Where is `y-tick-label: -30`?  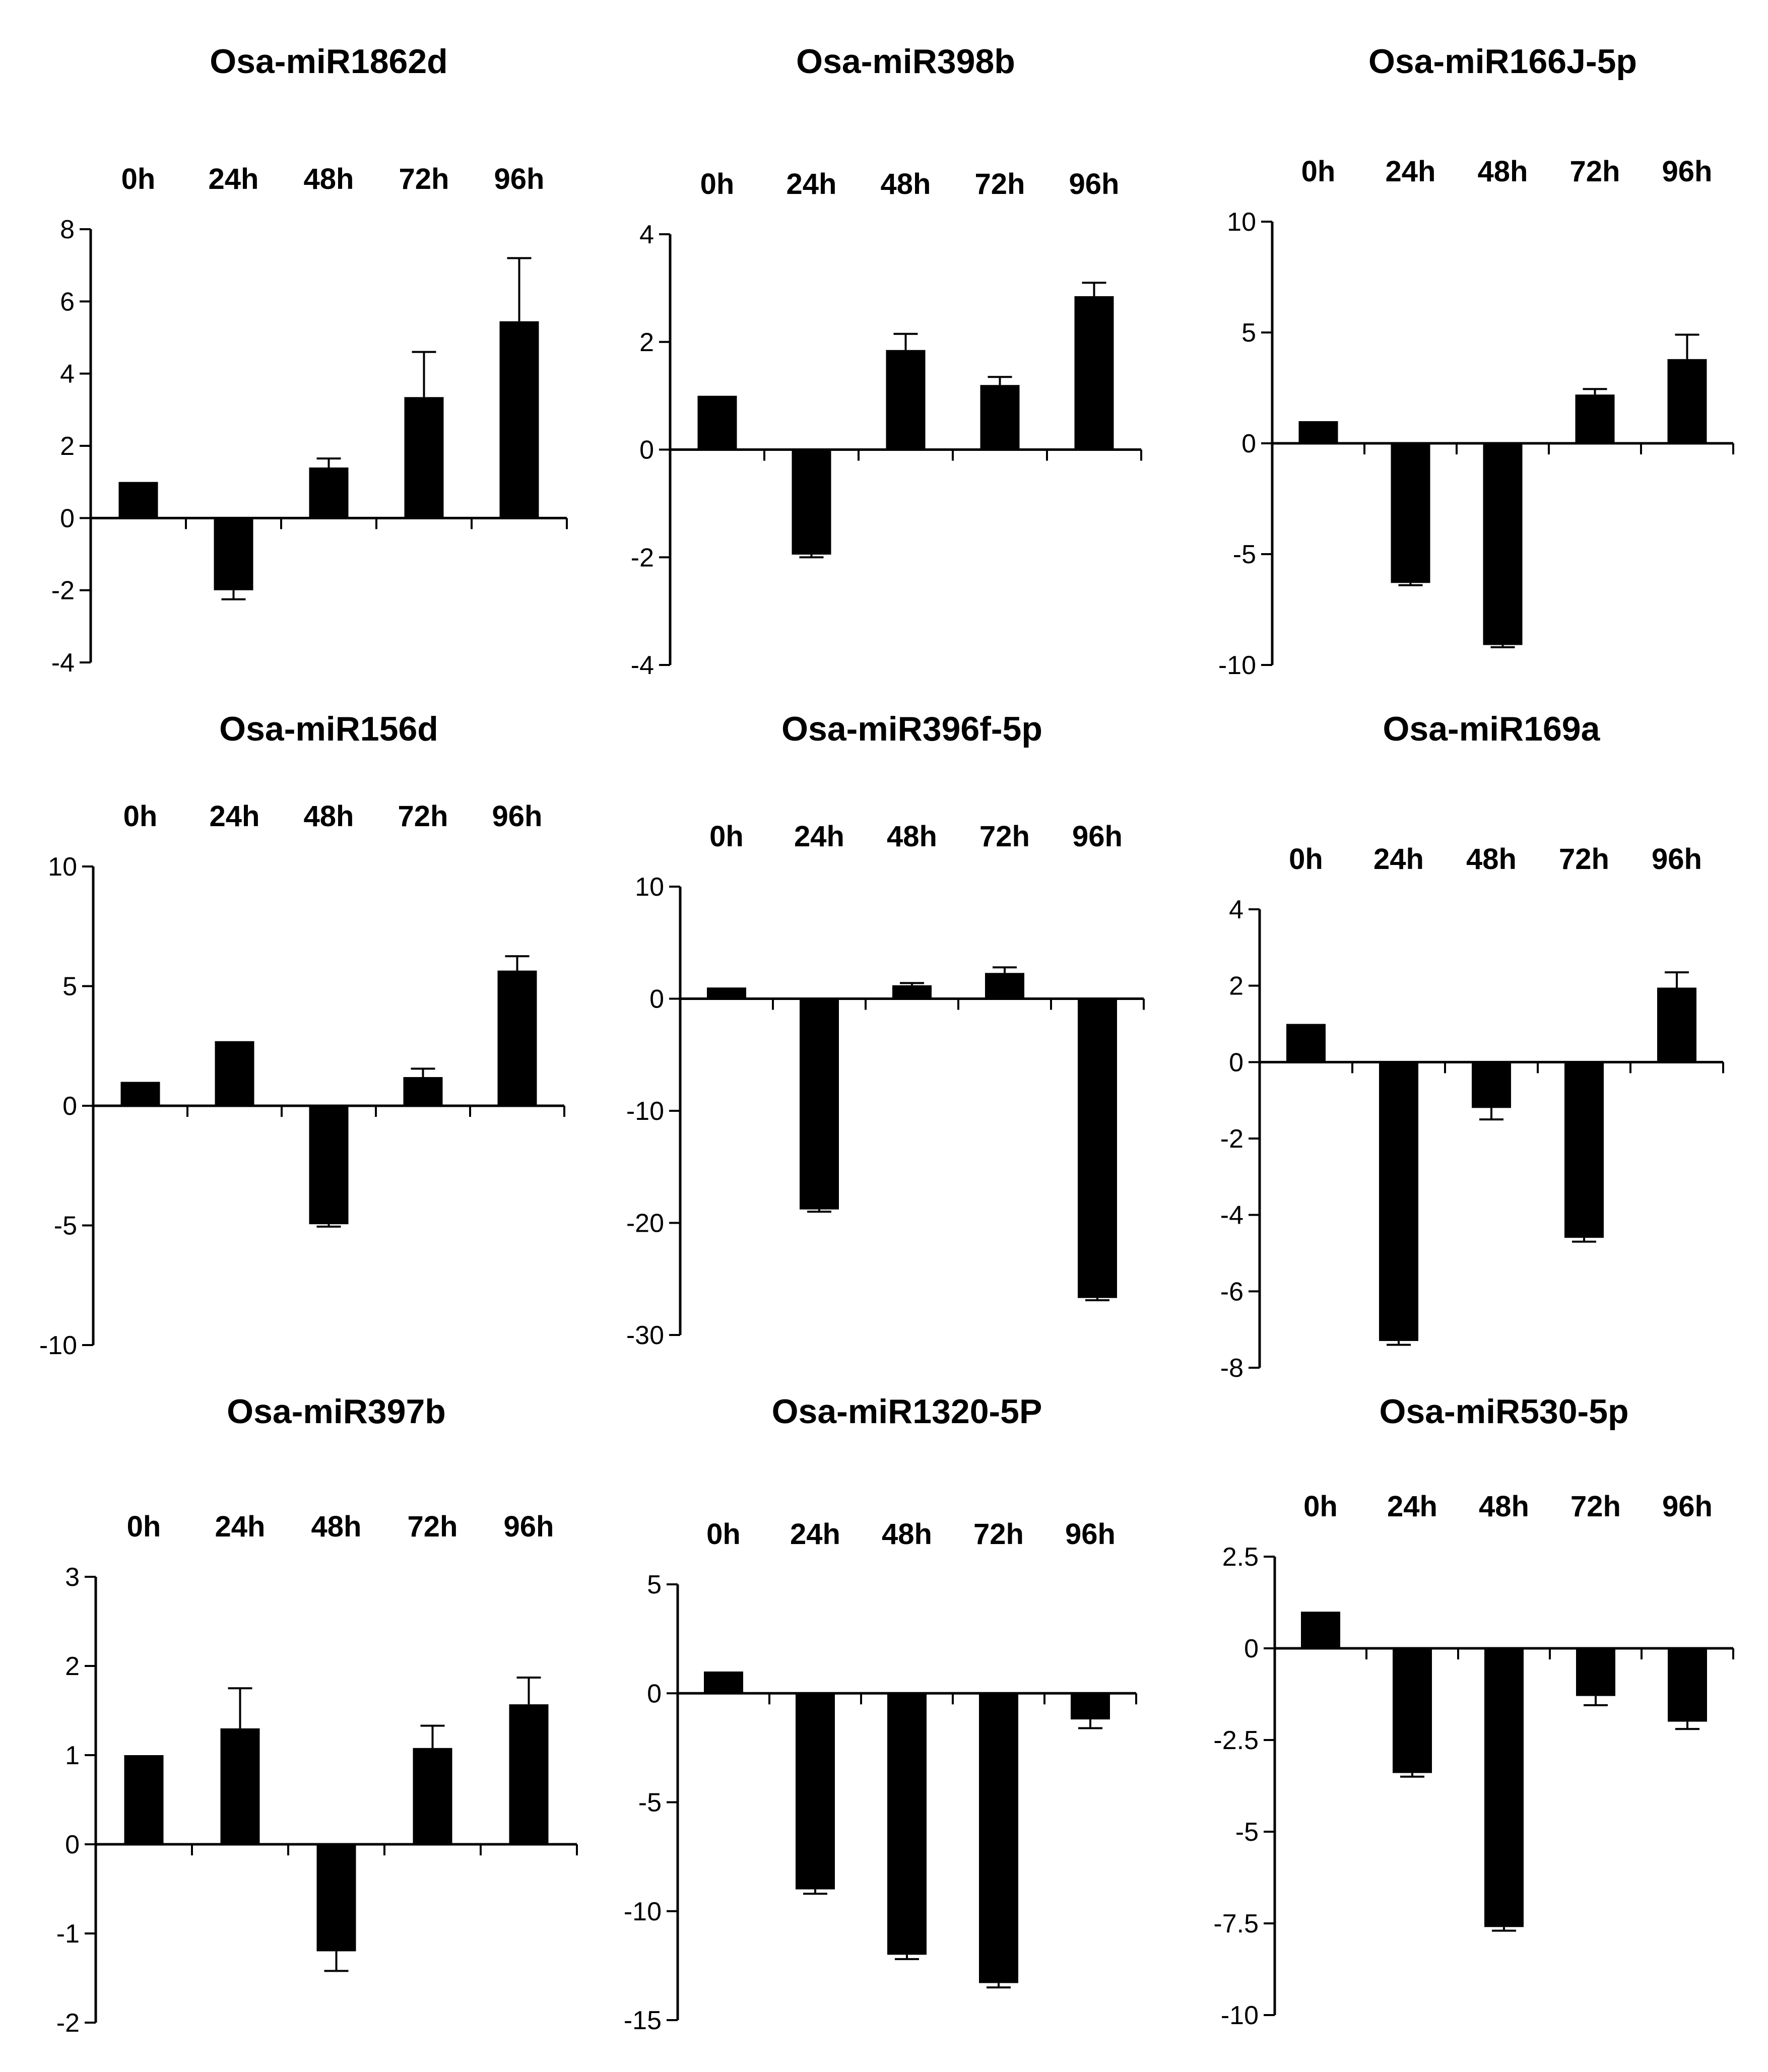
y-tick-label: -30 is located at coordinates (645, 1335).